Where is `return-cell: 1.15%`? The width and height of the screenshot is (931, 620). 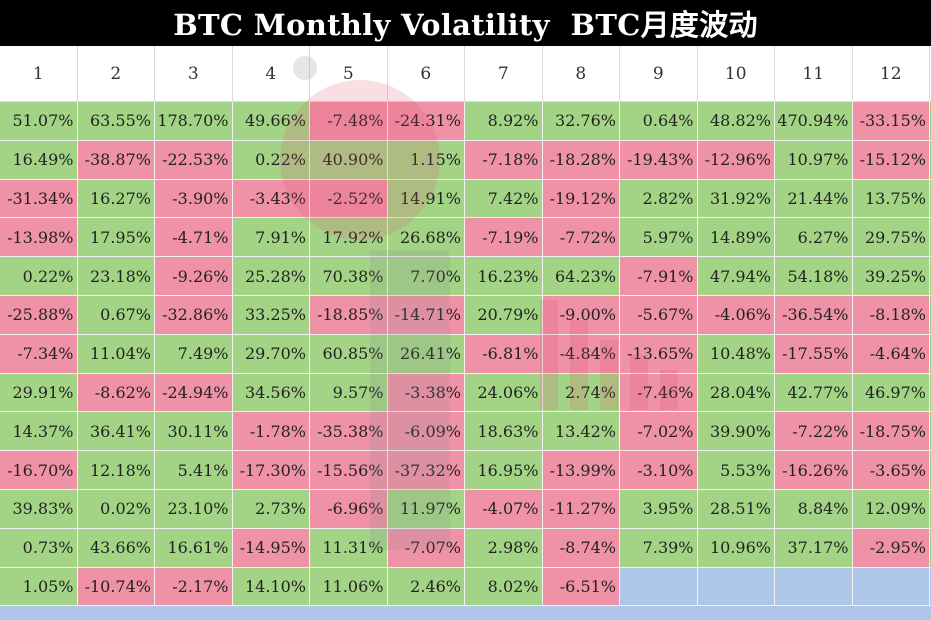
return-cell: 1.15% is located at coordinates (426, 160).